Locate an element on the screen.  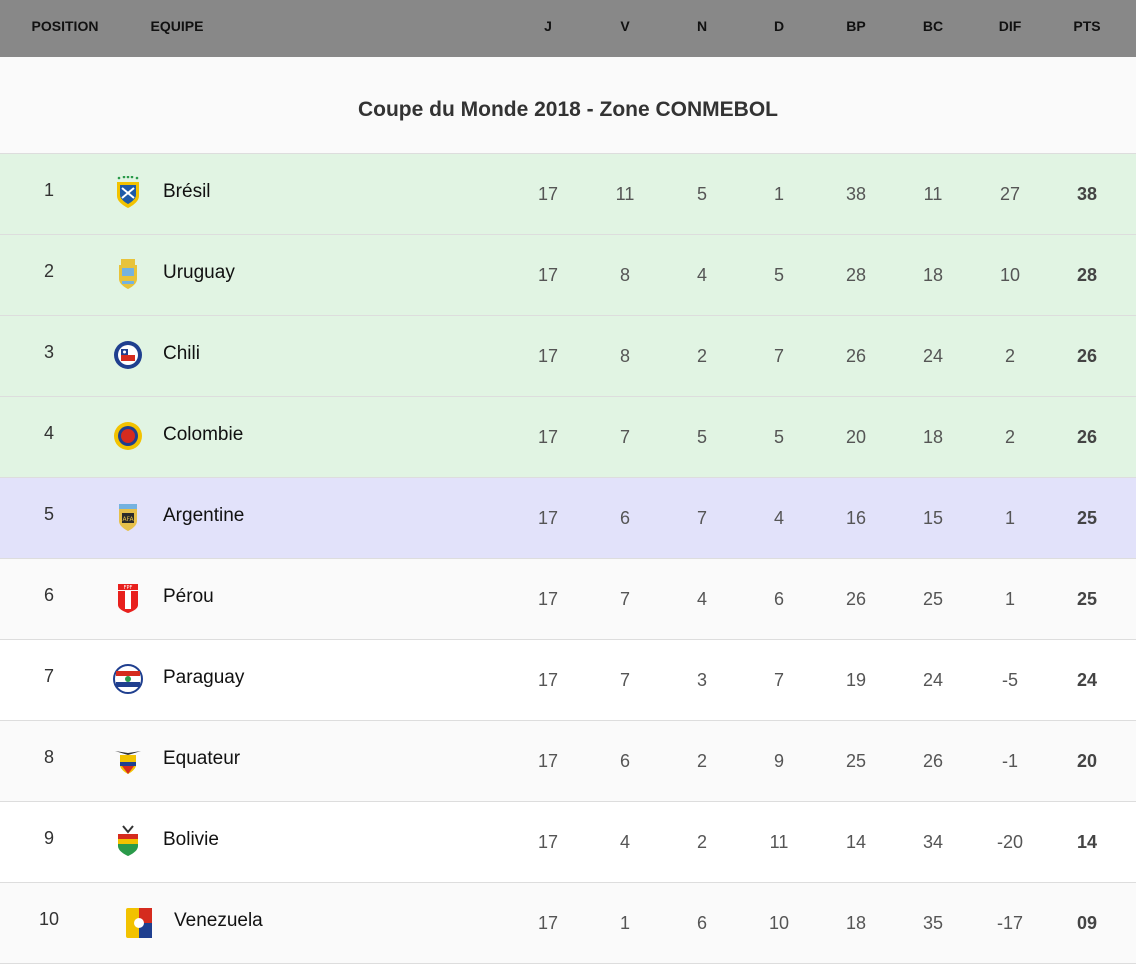
table-title: Coupe du Monde 2018 - Zone CONMEBOL is located at coordinates (568, 105).